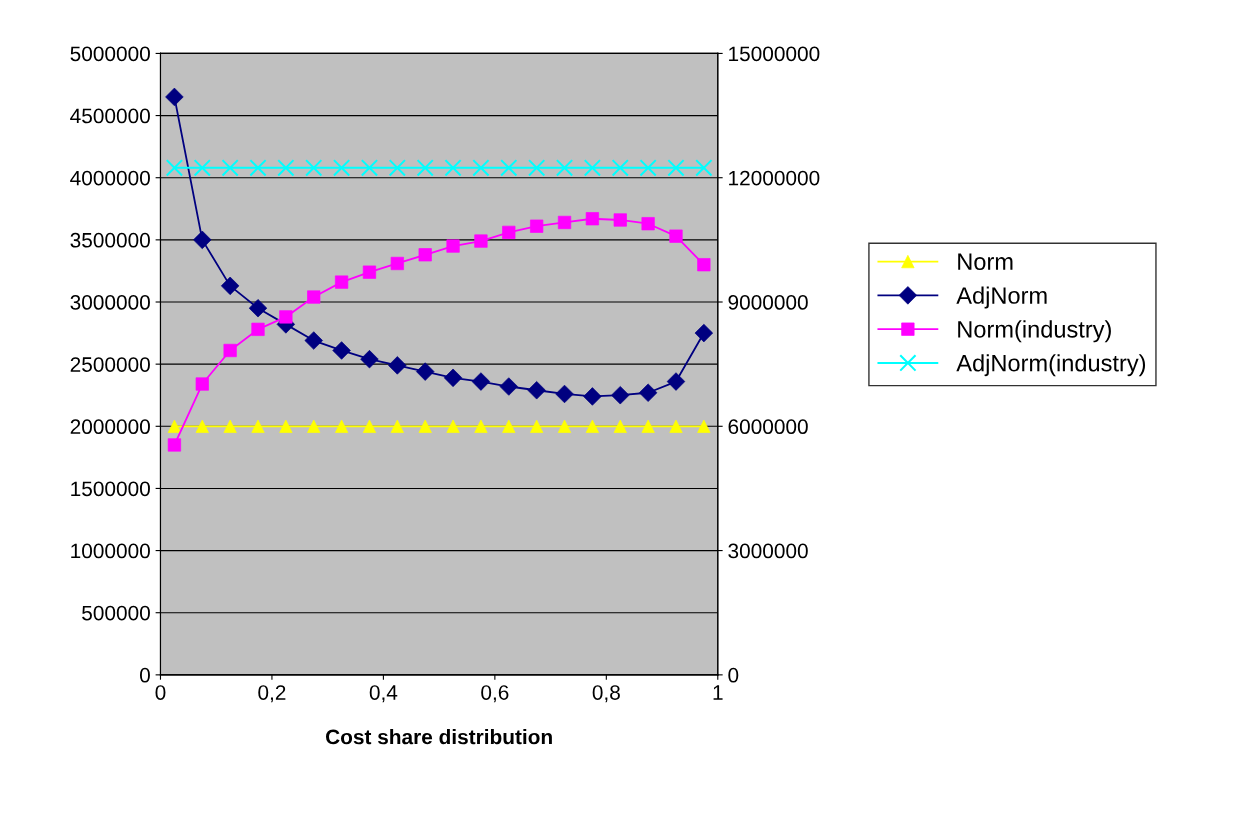  Describe the element at coordinates (985, 262) in the screenshot. I see `legend-label: Norm` at that location.